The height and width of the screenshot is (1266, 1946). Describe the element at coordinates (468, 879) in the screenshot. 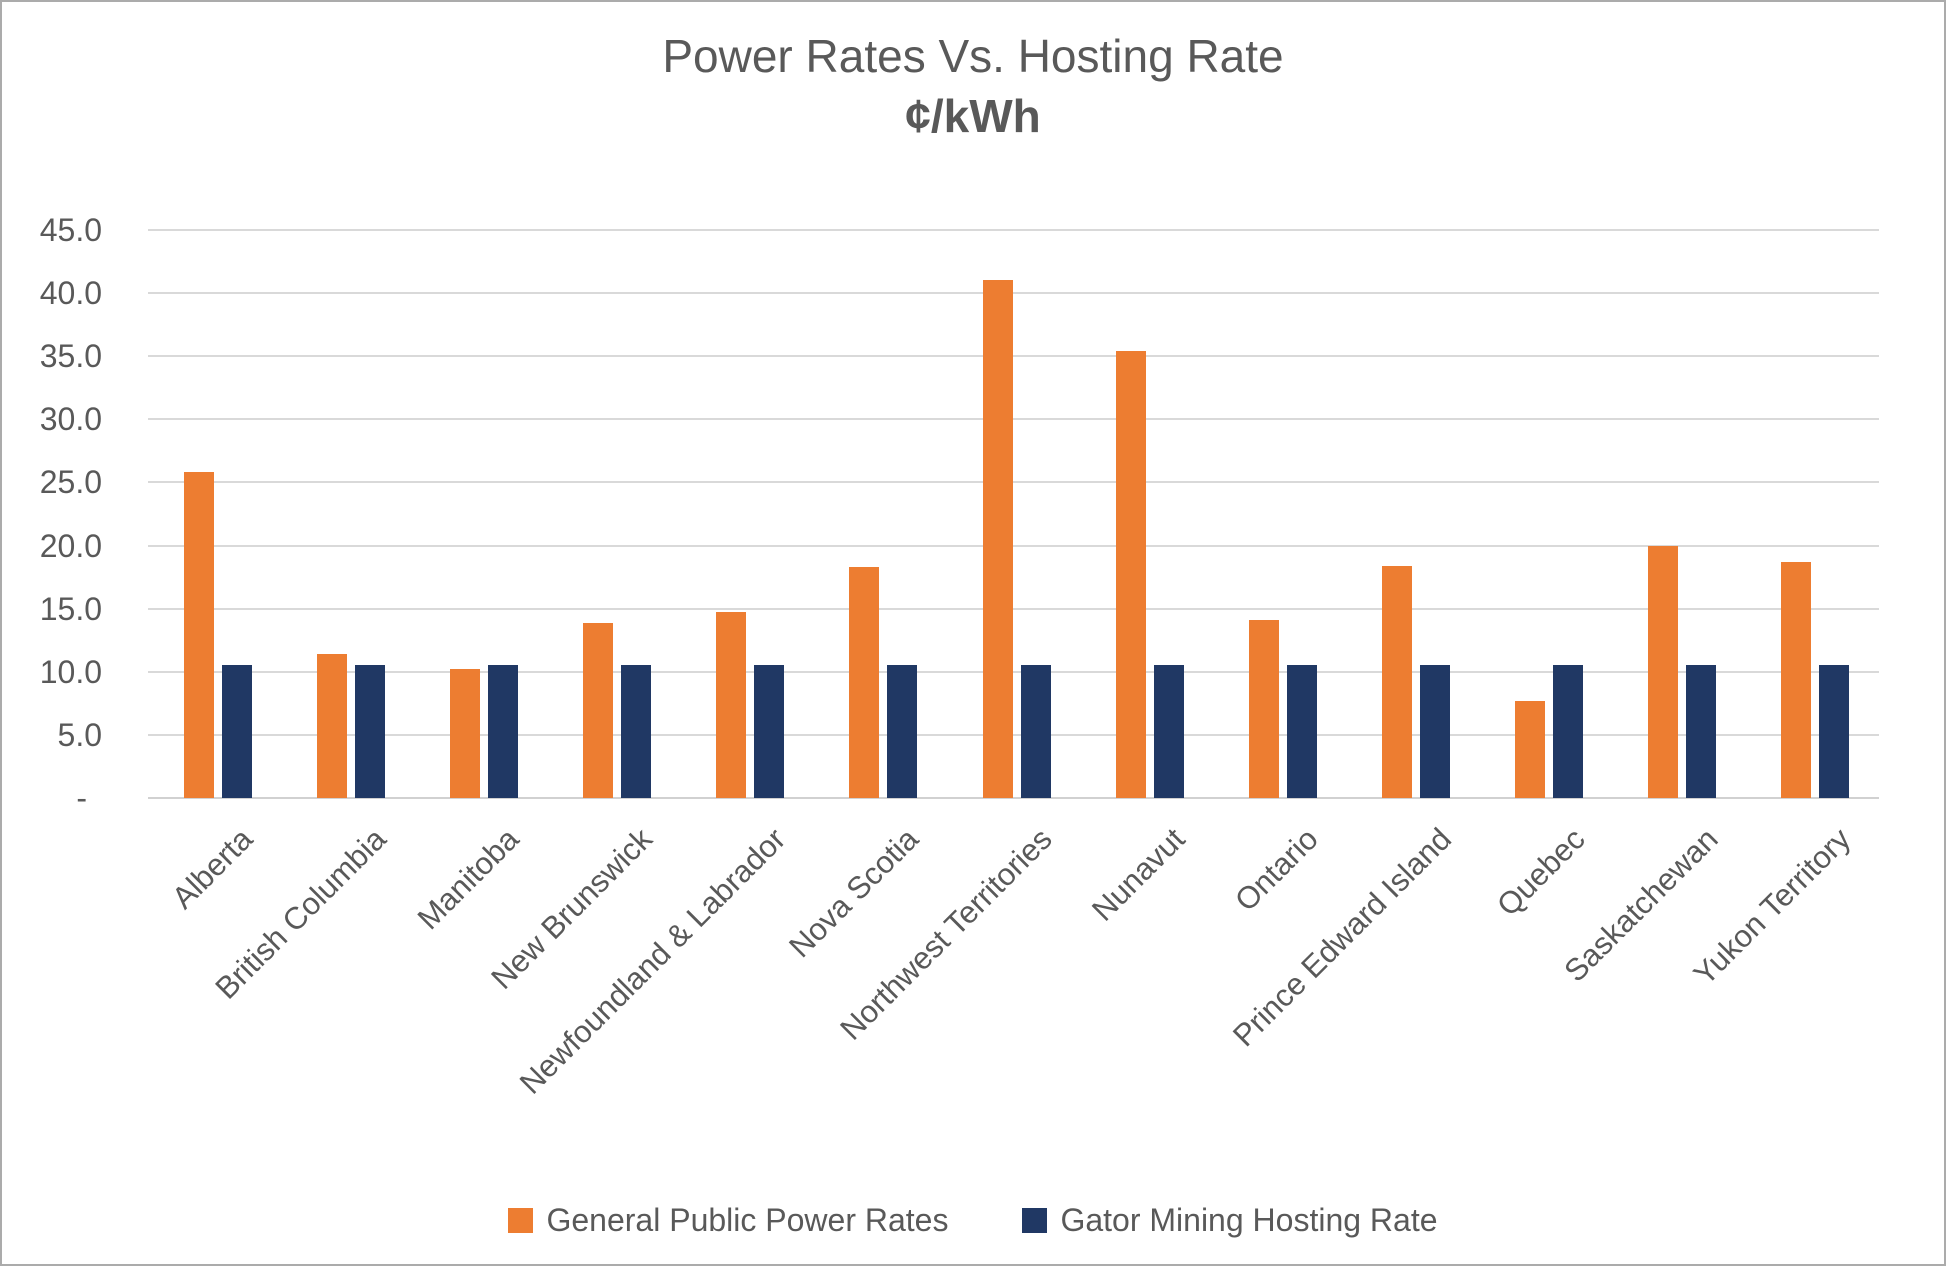

I see `x-axis-label: Manitoba` at that location.